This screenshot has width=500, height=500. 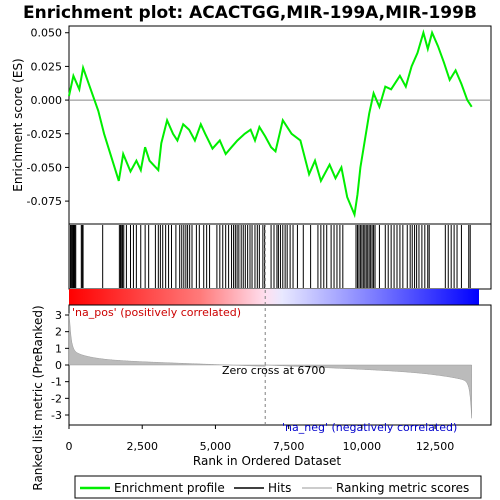 What do you see at coordinates (38, 397) in the screenshot?
I see `metric-axis-title: Ranked list metric (PreRanked)` at bounding box center [38, 397].